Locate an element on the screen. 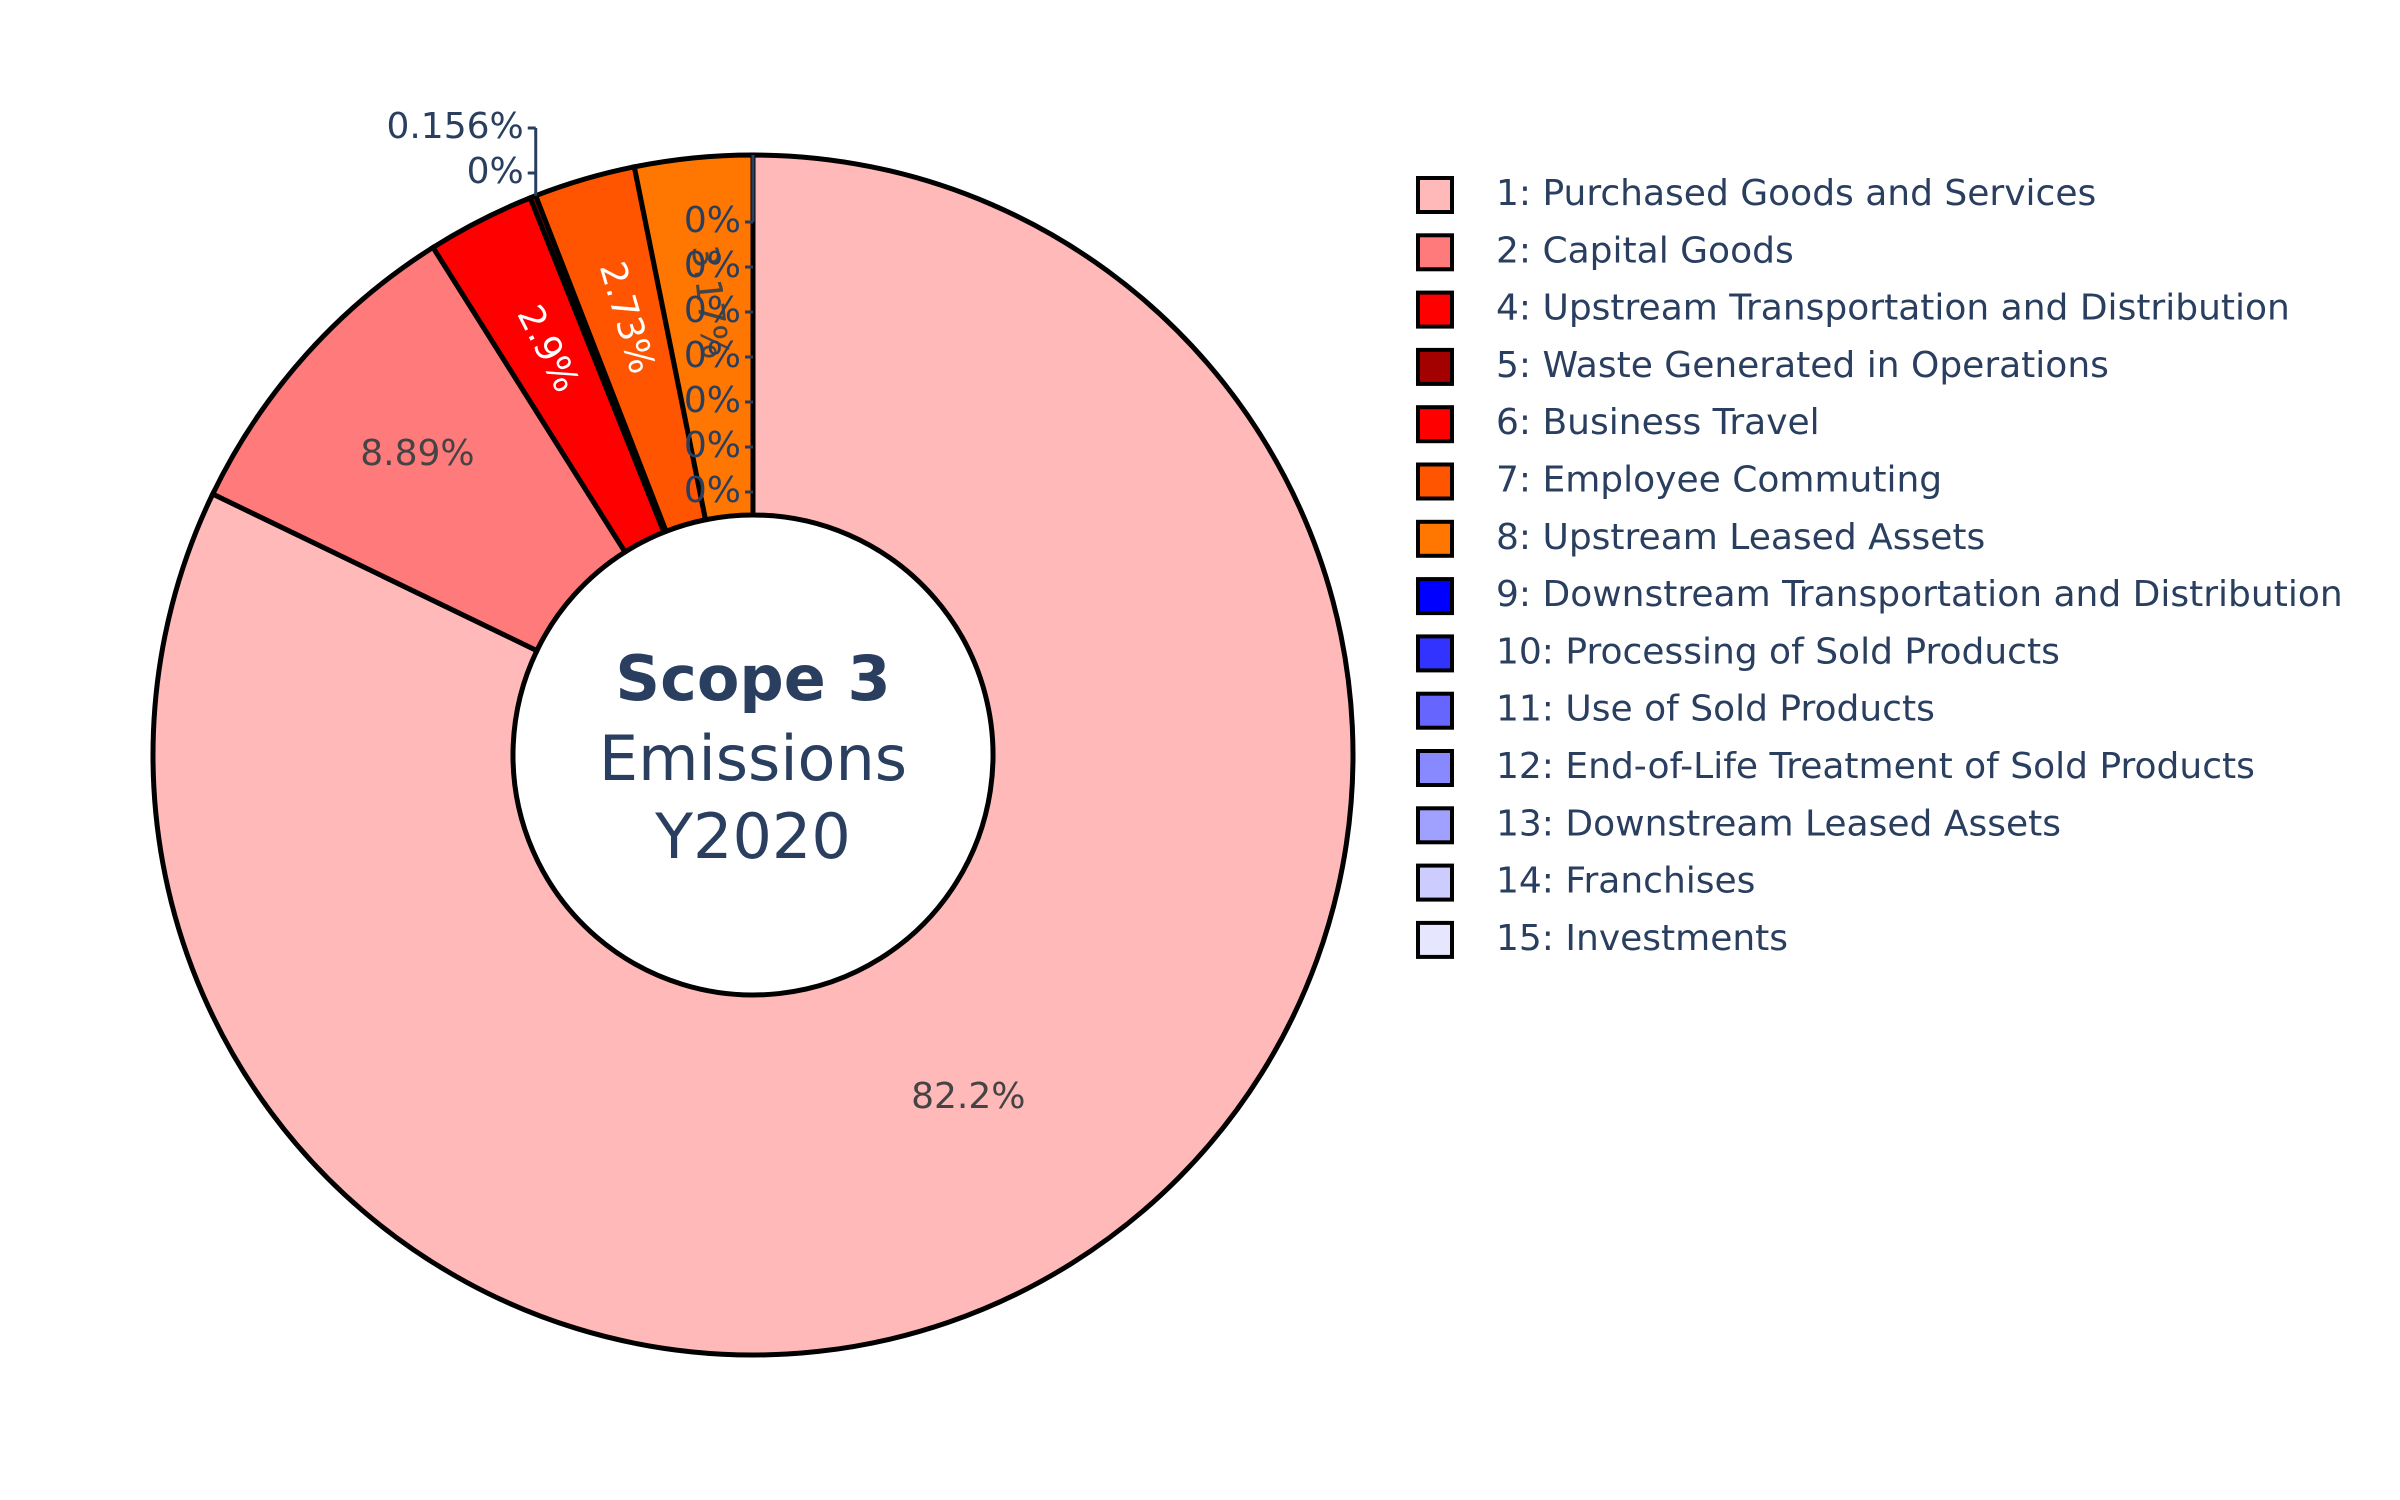  legend-item-1-purchased-goods-and-services: 1: Purchased Goods and Services is located at coordinates (1756, 193).